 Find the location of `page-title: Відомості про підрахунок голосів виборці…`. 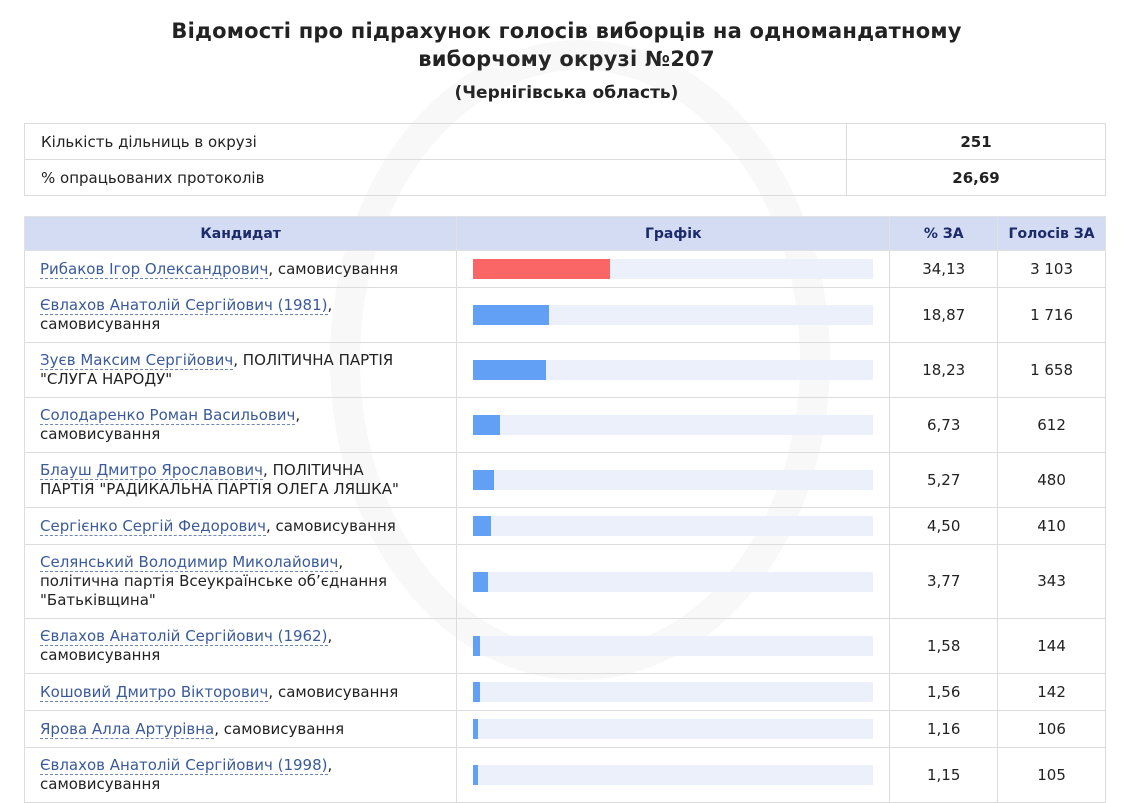

page-title: Відомості про підрахунок голосів виборці… is located at coordinates (566, 36).